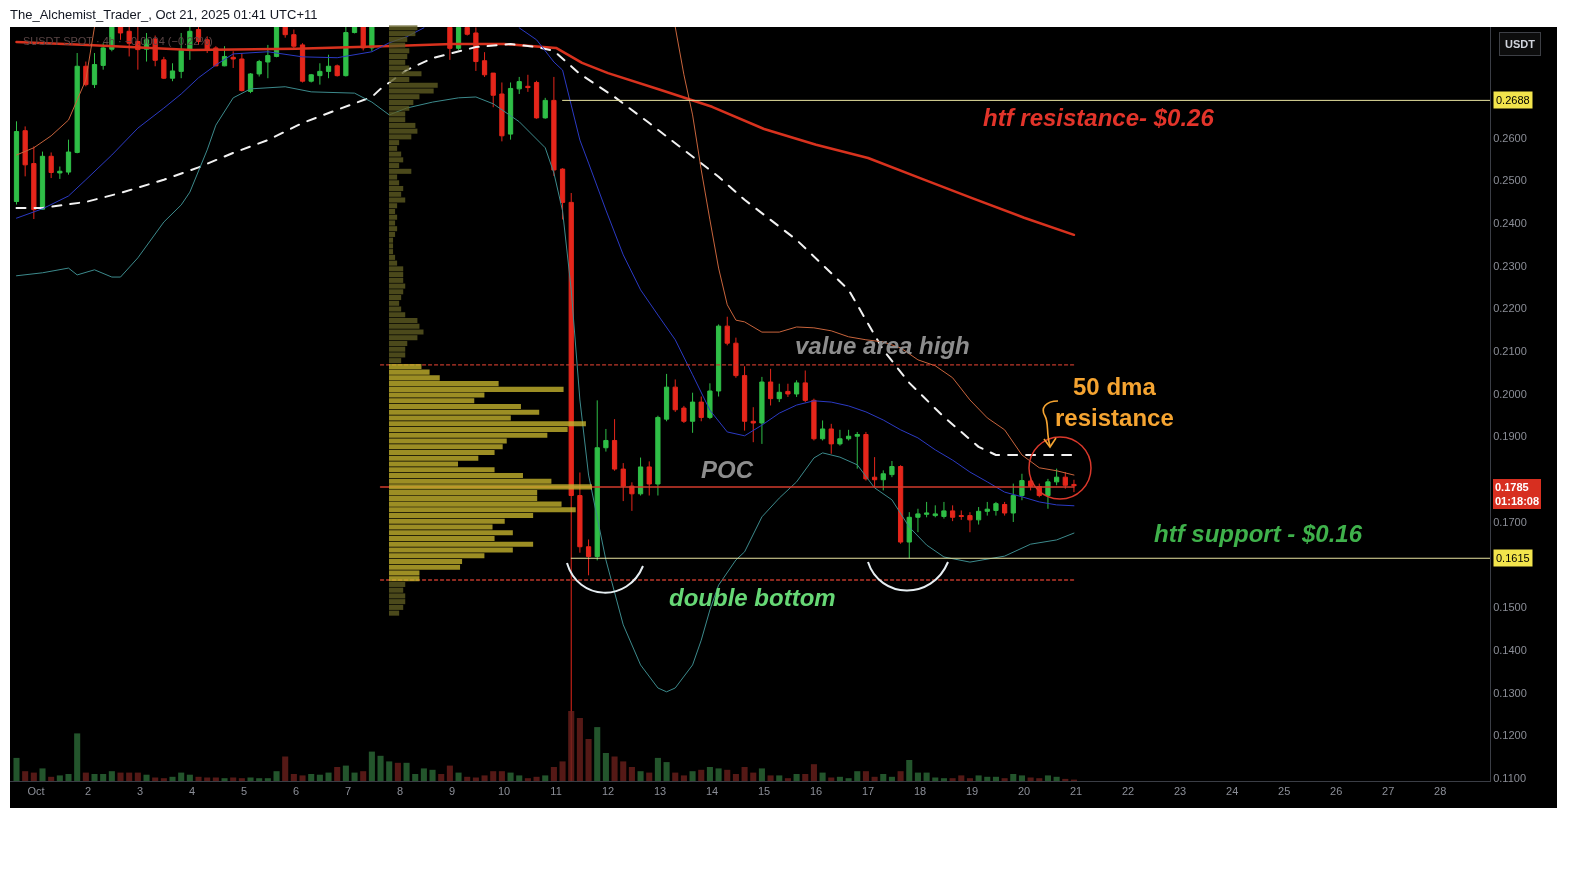 This screenshot has width=1575, height=873. What do you see at coordinates (1517, 494) in the screenshot?
I see `text: 0.1785 01:18:08` at bounding box center [1517, 494].